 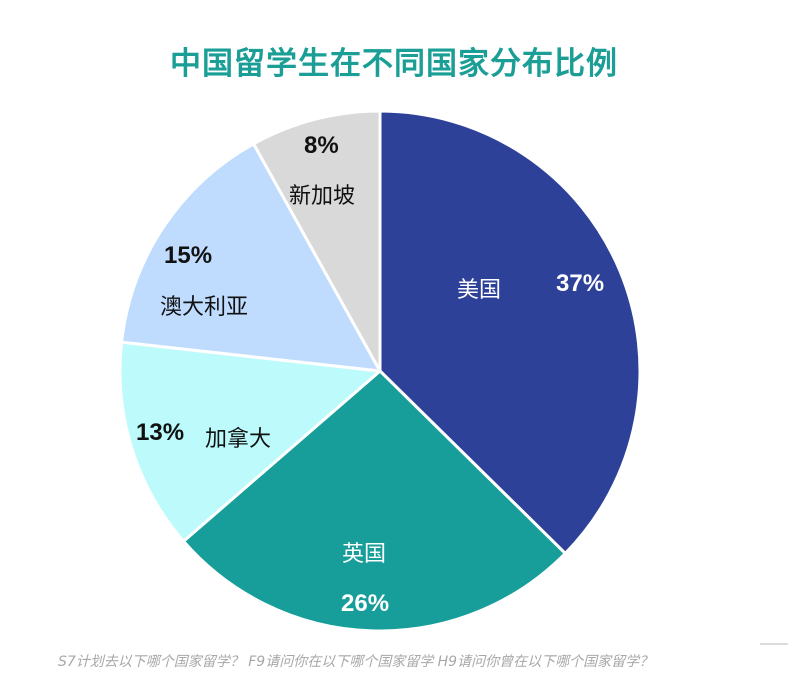 I want to click on slice-label-canada-name: 加拿大, so click(x=238, y=439).